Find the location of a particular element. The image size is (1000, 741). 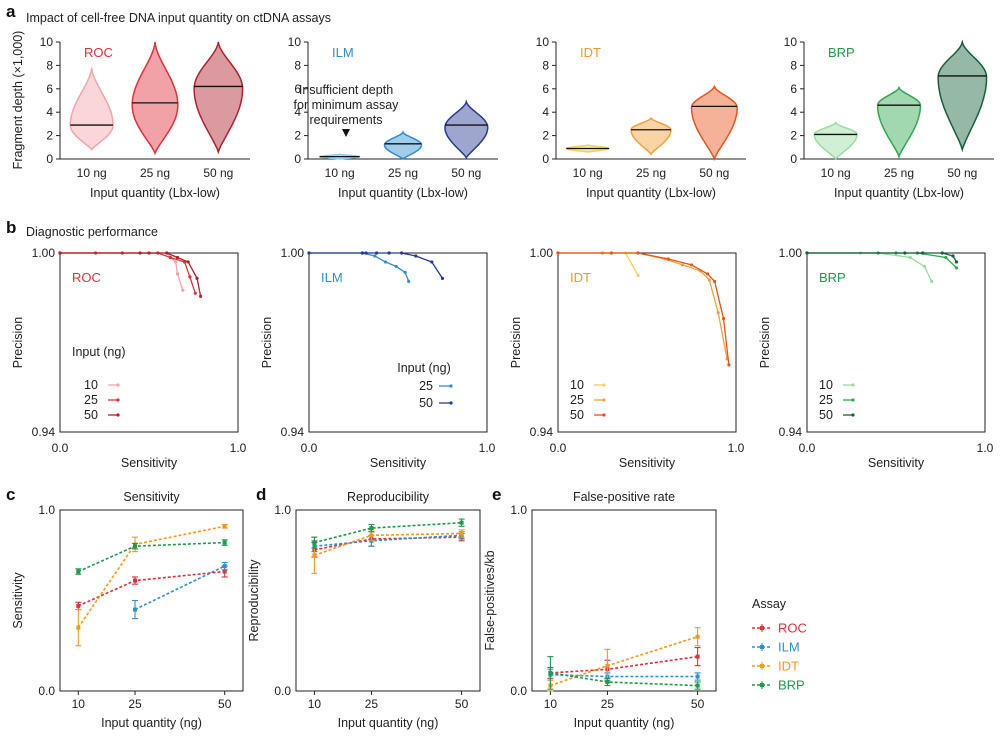

line-ylabel: False-positives/kb is located at coordinates (490, 600).